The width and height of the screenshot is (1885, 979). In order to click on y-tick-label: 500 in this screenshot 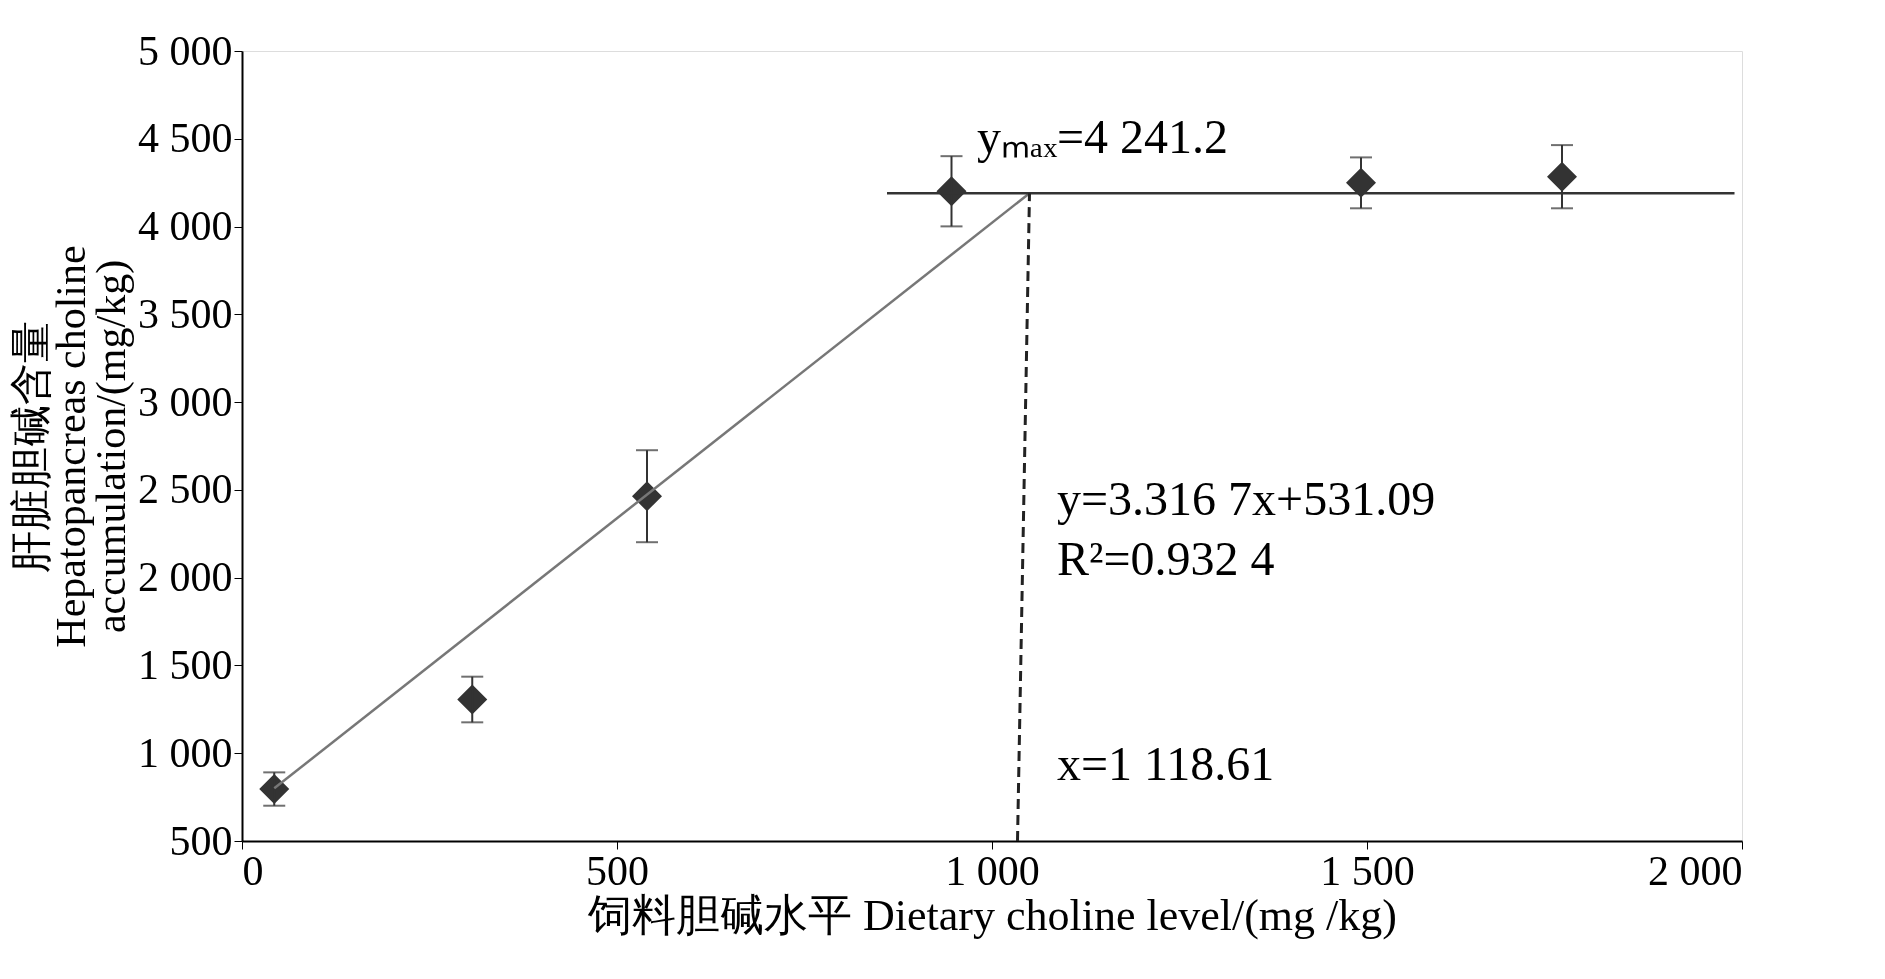, I will do `click(201, 840)`.